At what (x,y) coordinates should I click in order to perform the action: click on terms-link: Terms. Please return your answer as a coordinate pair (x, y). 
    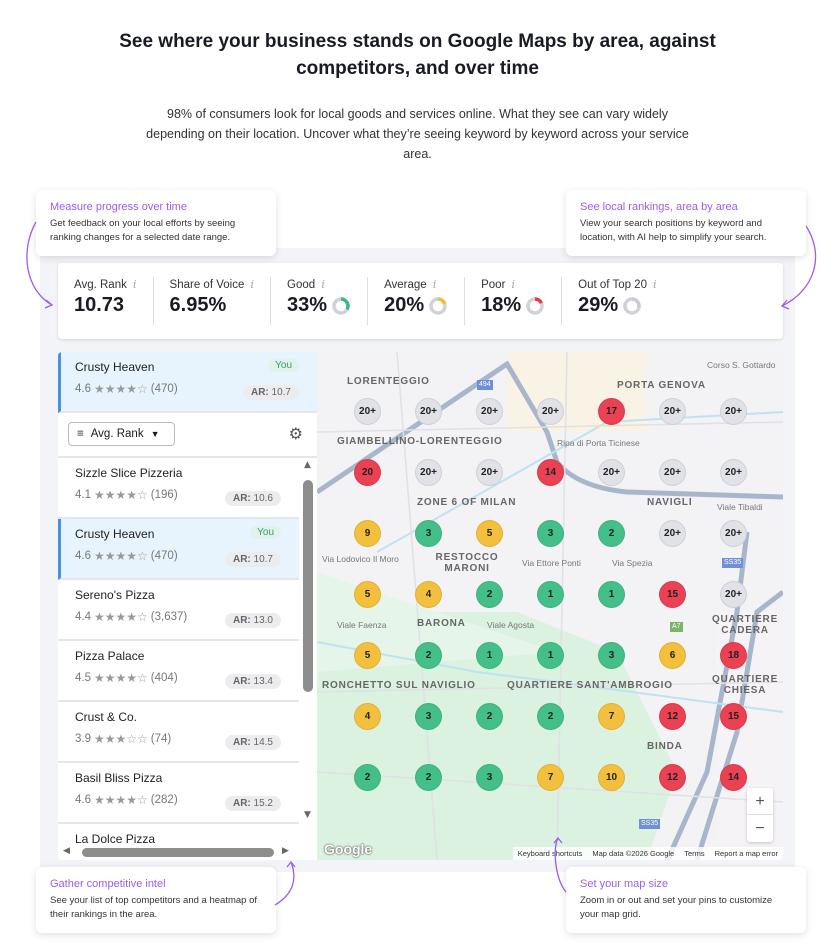
    Looking at the image, I should click on (694, 853).